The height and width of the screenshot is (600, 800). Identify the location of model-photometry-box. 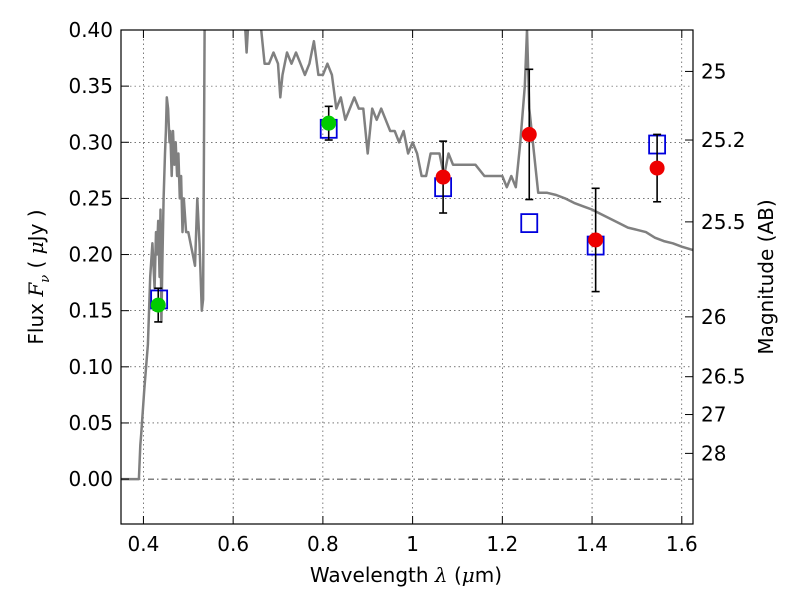
(529, 223).